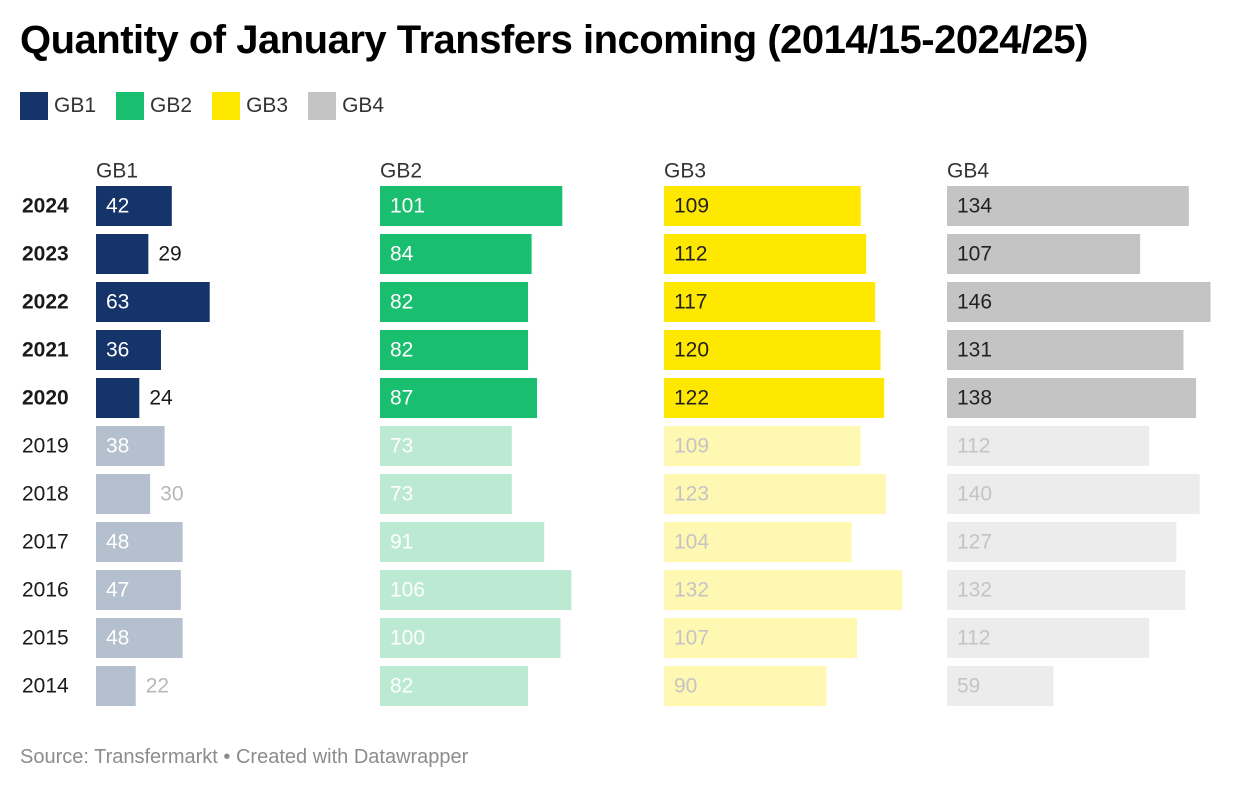 The image size is (1240, 794). Describe the element at coordinates (407, 638) in the screenshot. I see `value-label-gb2-2015: 100` at that location.